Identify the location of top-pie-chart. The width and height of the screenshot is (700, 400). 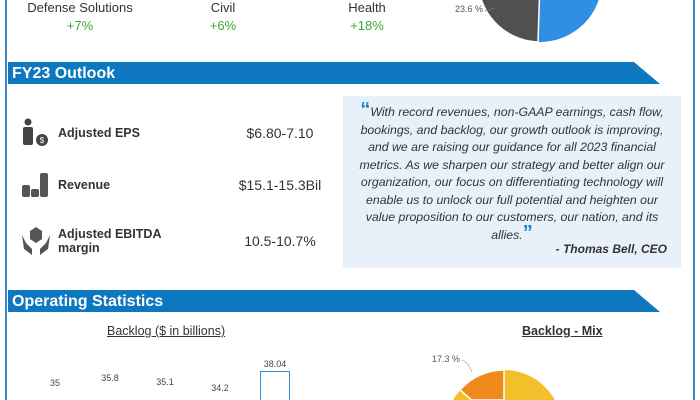
(539, 21).